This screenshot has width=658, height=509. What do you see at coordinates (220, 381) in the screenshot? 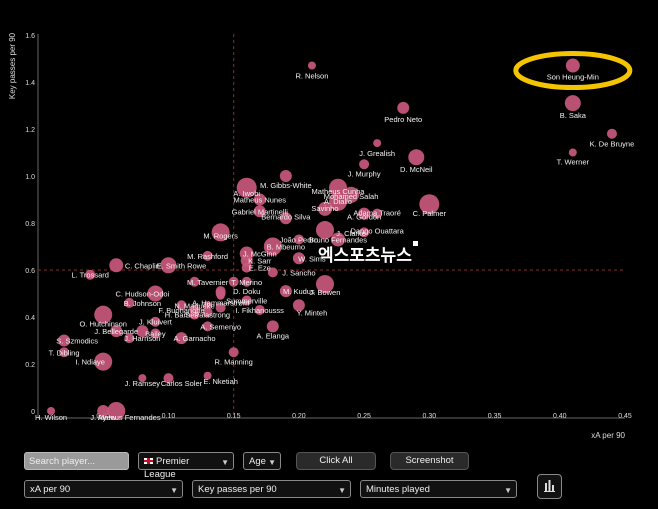
I see `point-label: E. Nketiah` at bounding box center [220, 381].